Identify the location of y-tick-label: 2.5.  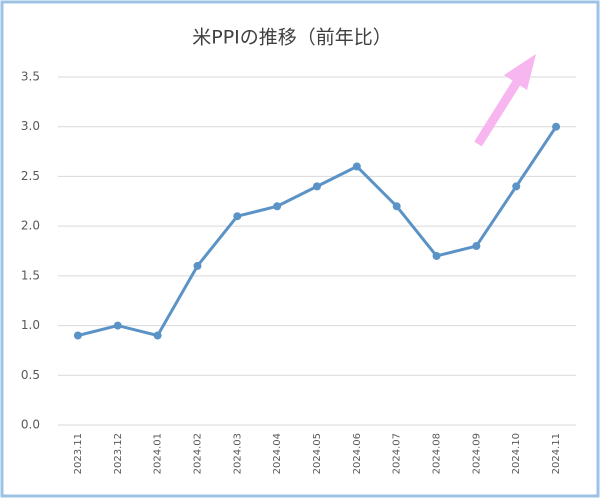
(30, 176).